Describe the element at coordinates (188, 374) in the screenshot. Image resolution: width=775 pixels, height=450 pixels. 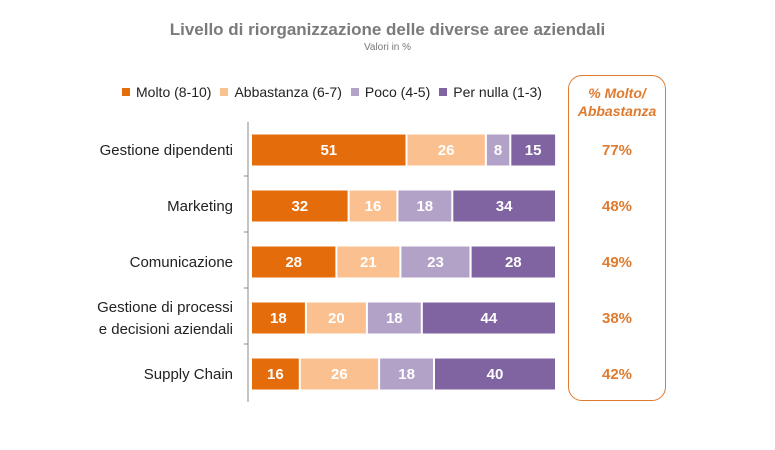
I see `category-label: Supply Chain` at that location.